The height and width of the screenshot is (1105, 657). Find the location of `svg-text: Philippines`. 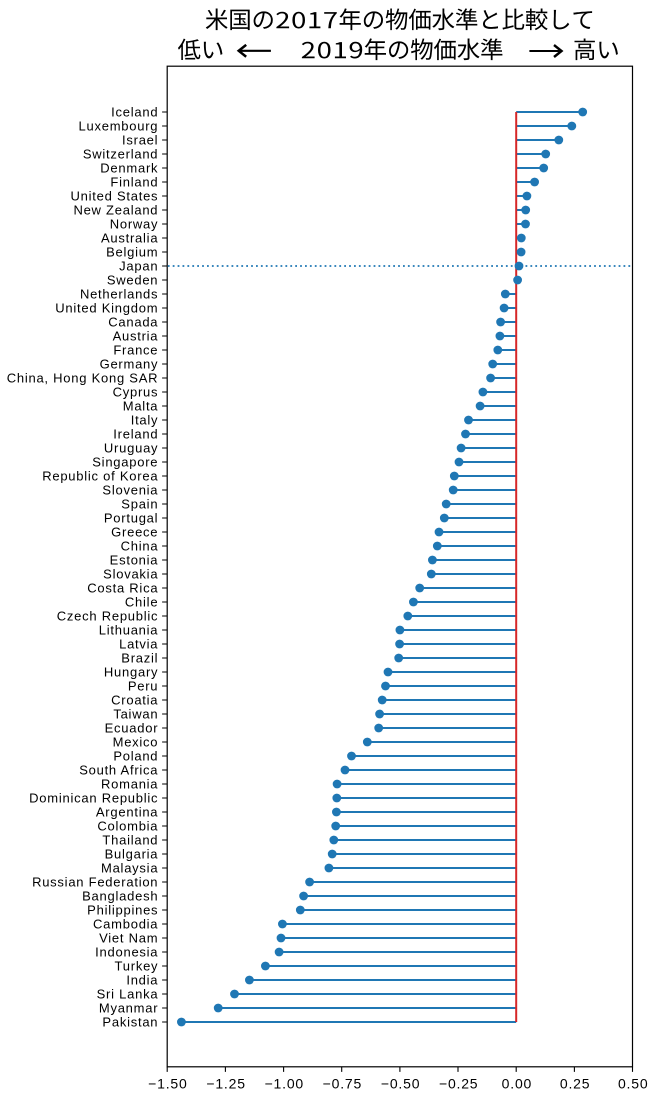

svg-text: Philippines is located at coordinates (122, 910).